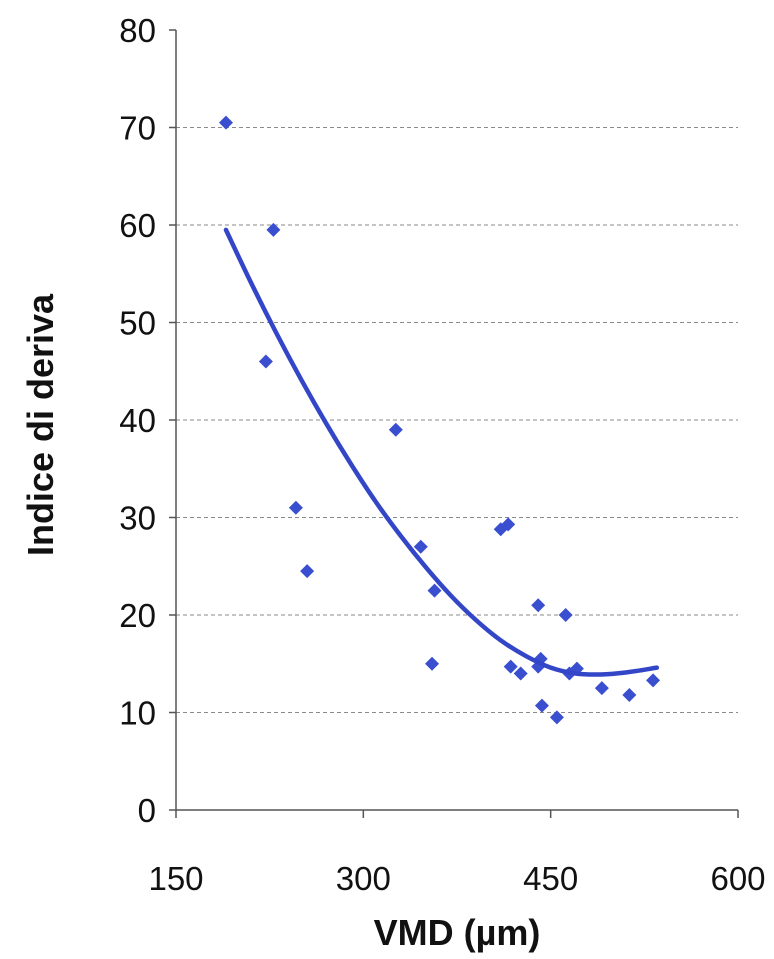 This screenshot has width=774, height=959. Describe the element at coordinates (137, 30) in the screenshot. I see `y-tick-label: 80` at that location.